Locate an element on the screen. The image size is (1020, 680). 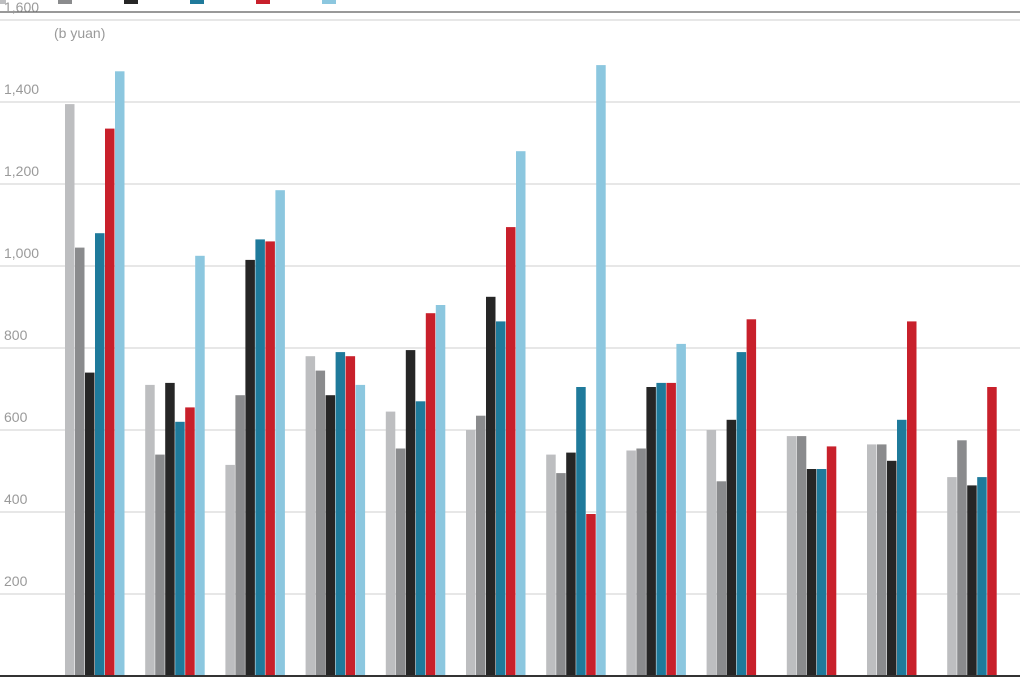
y-axis-unit-label: (b yuan) is located at coordinates (79, 33).